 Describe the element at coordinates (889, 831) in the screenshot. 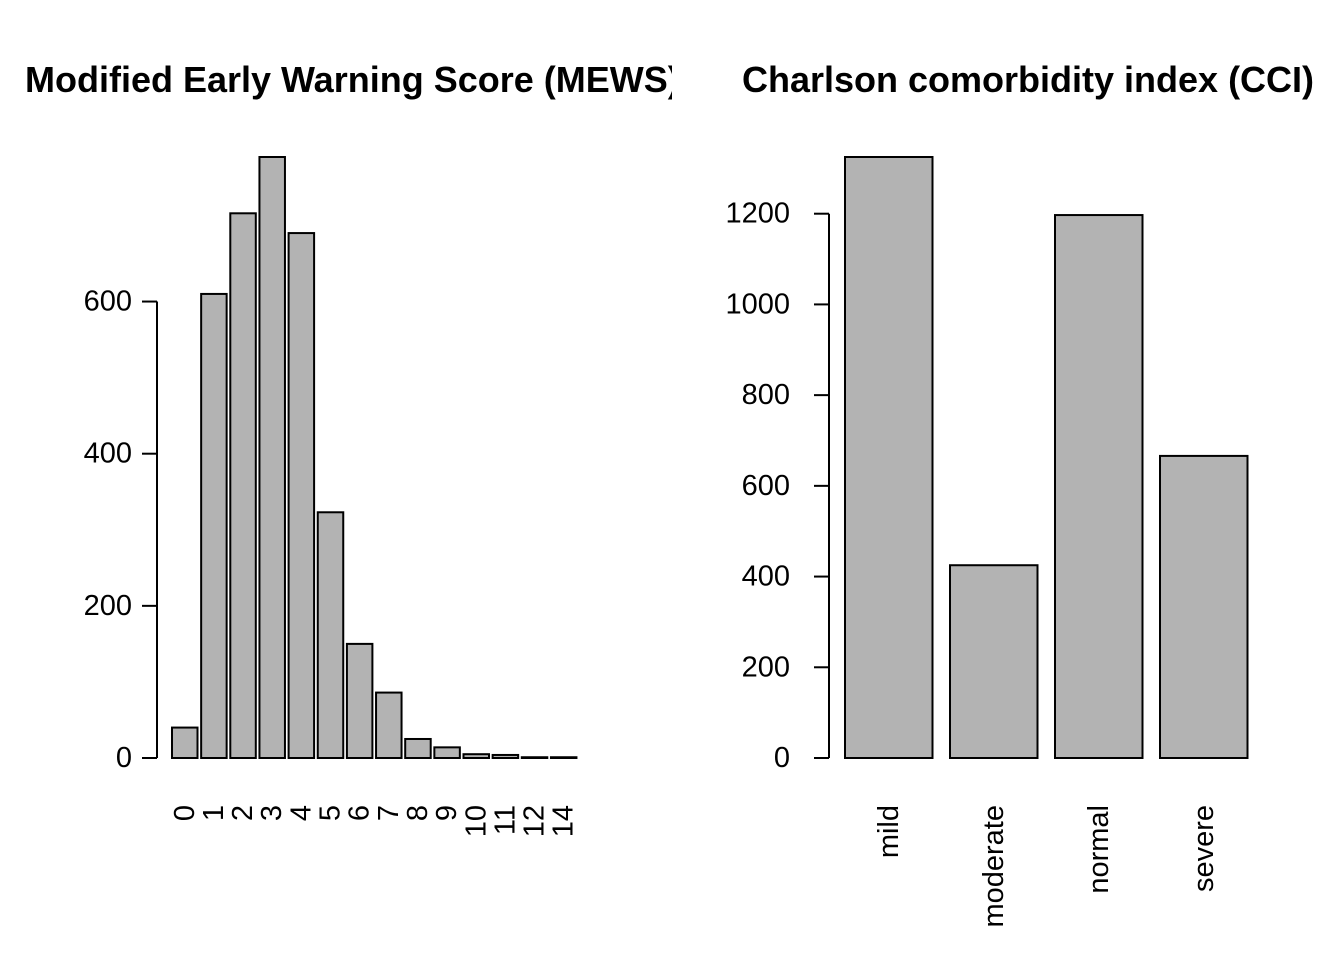

I see `cci-x-tick-label: mild` at that location.